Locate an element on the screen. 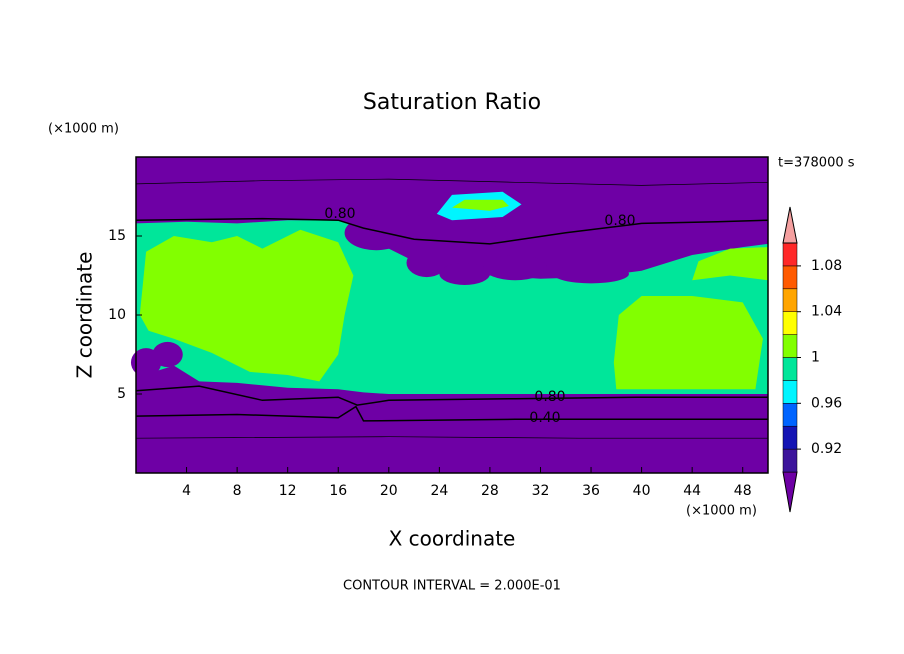 The image size is (904, 654). y-tick-label: 10 is located at coordinates (117, 315).